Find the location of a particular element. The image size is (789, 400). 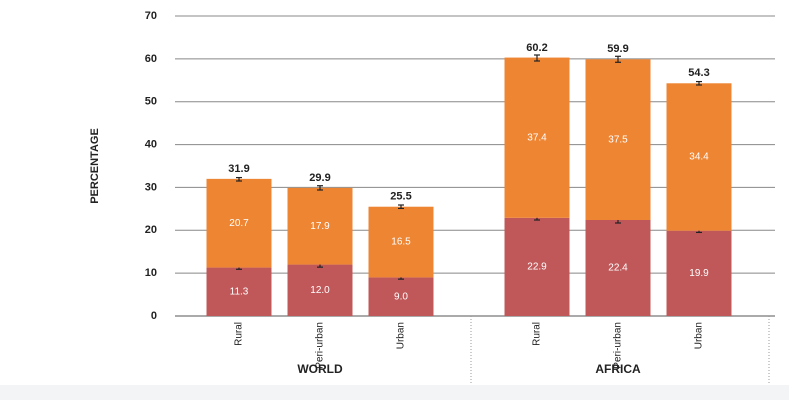

value-label: 11.3 is located at coordinates (239, 291).